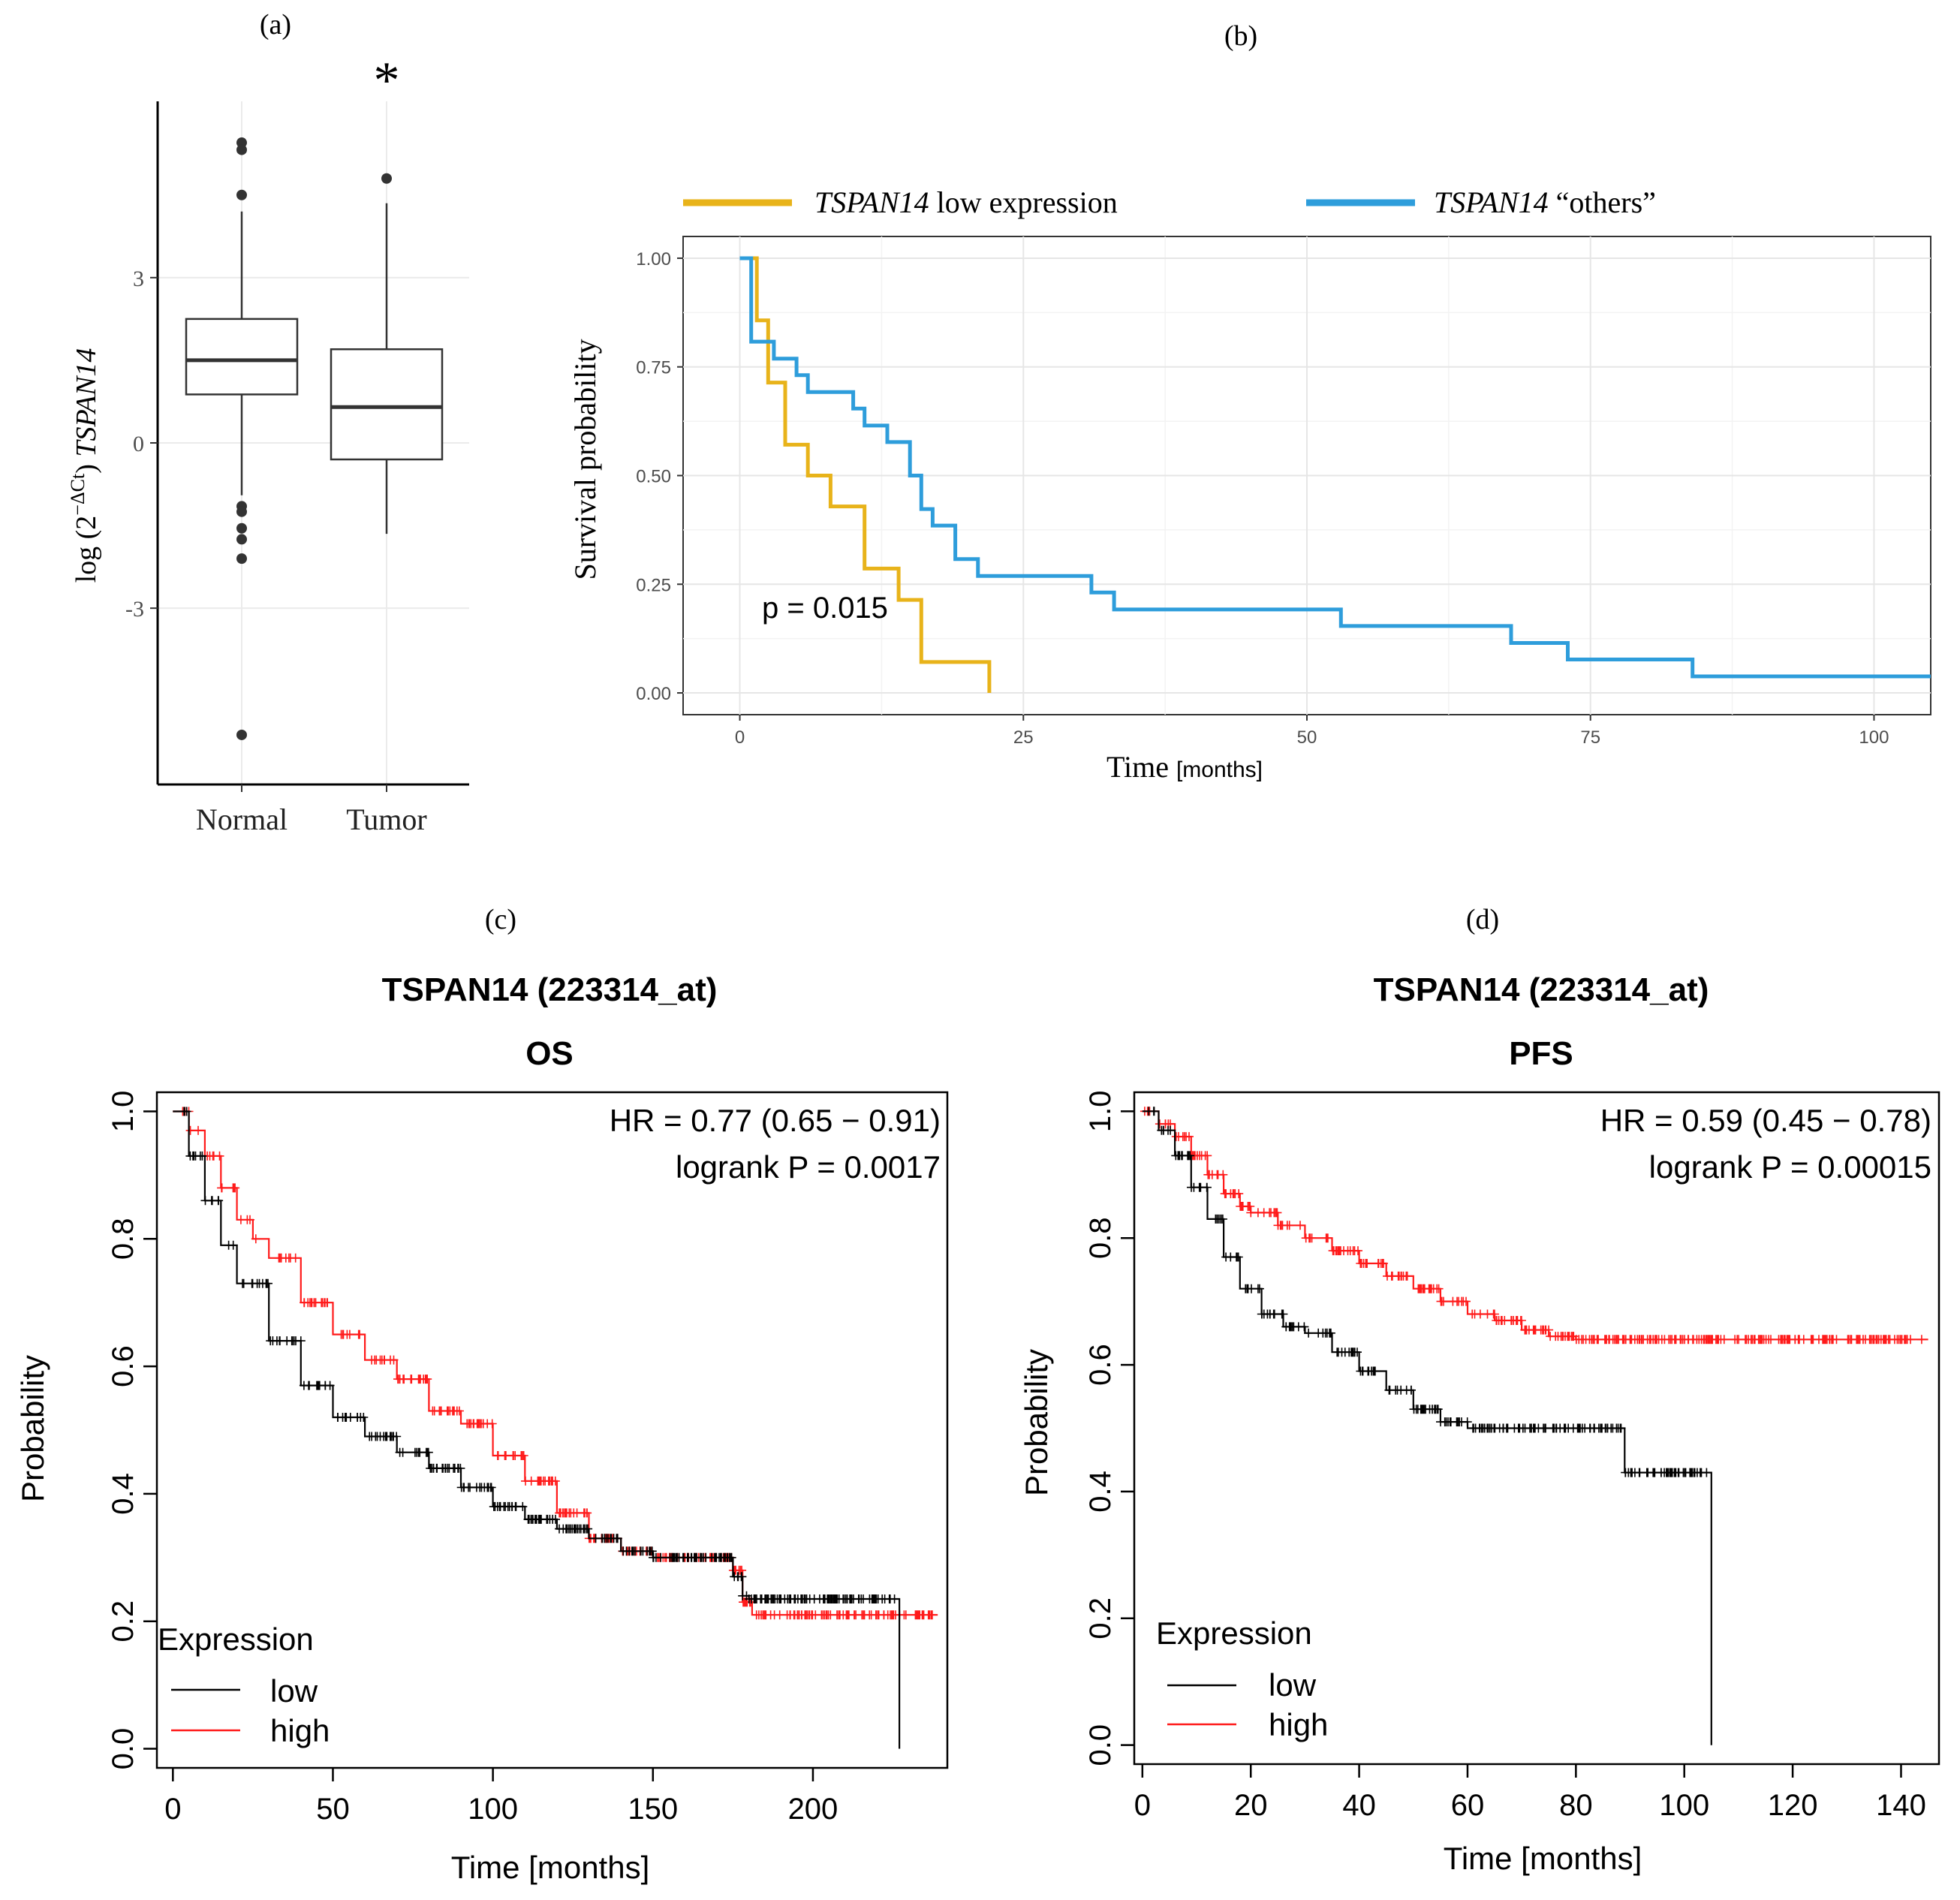 This screenshot has width=1960, height=1900. Describe the element at coordinates (1359, 1805) in the screenshot. I see `x-tick-label: 40` at that location.